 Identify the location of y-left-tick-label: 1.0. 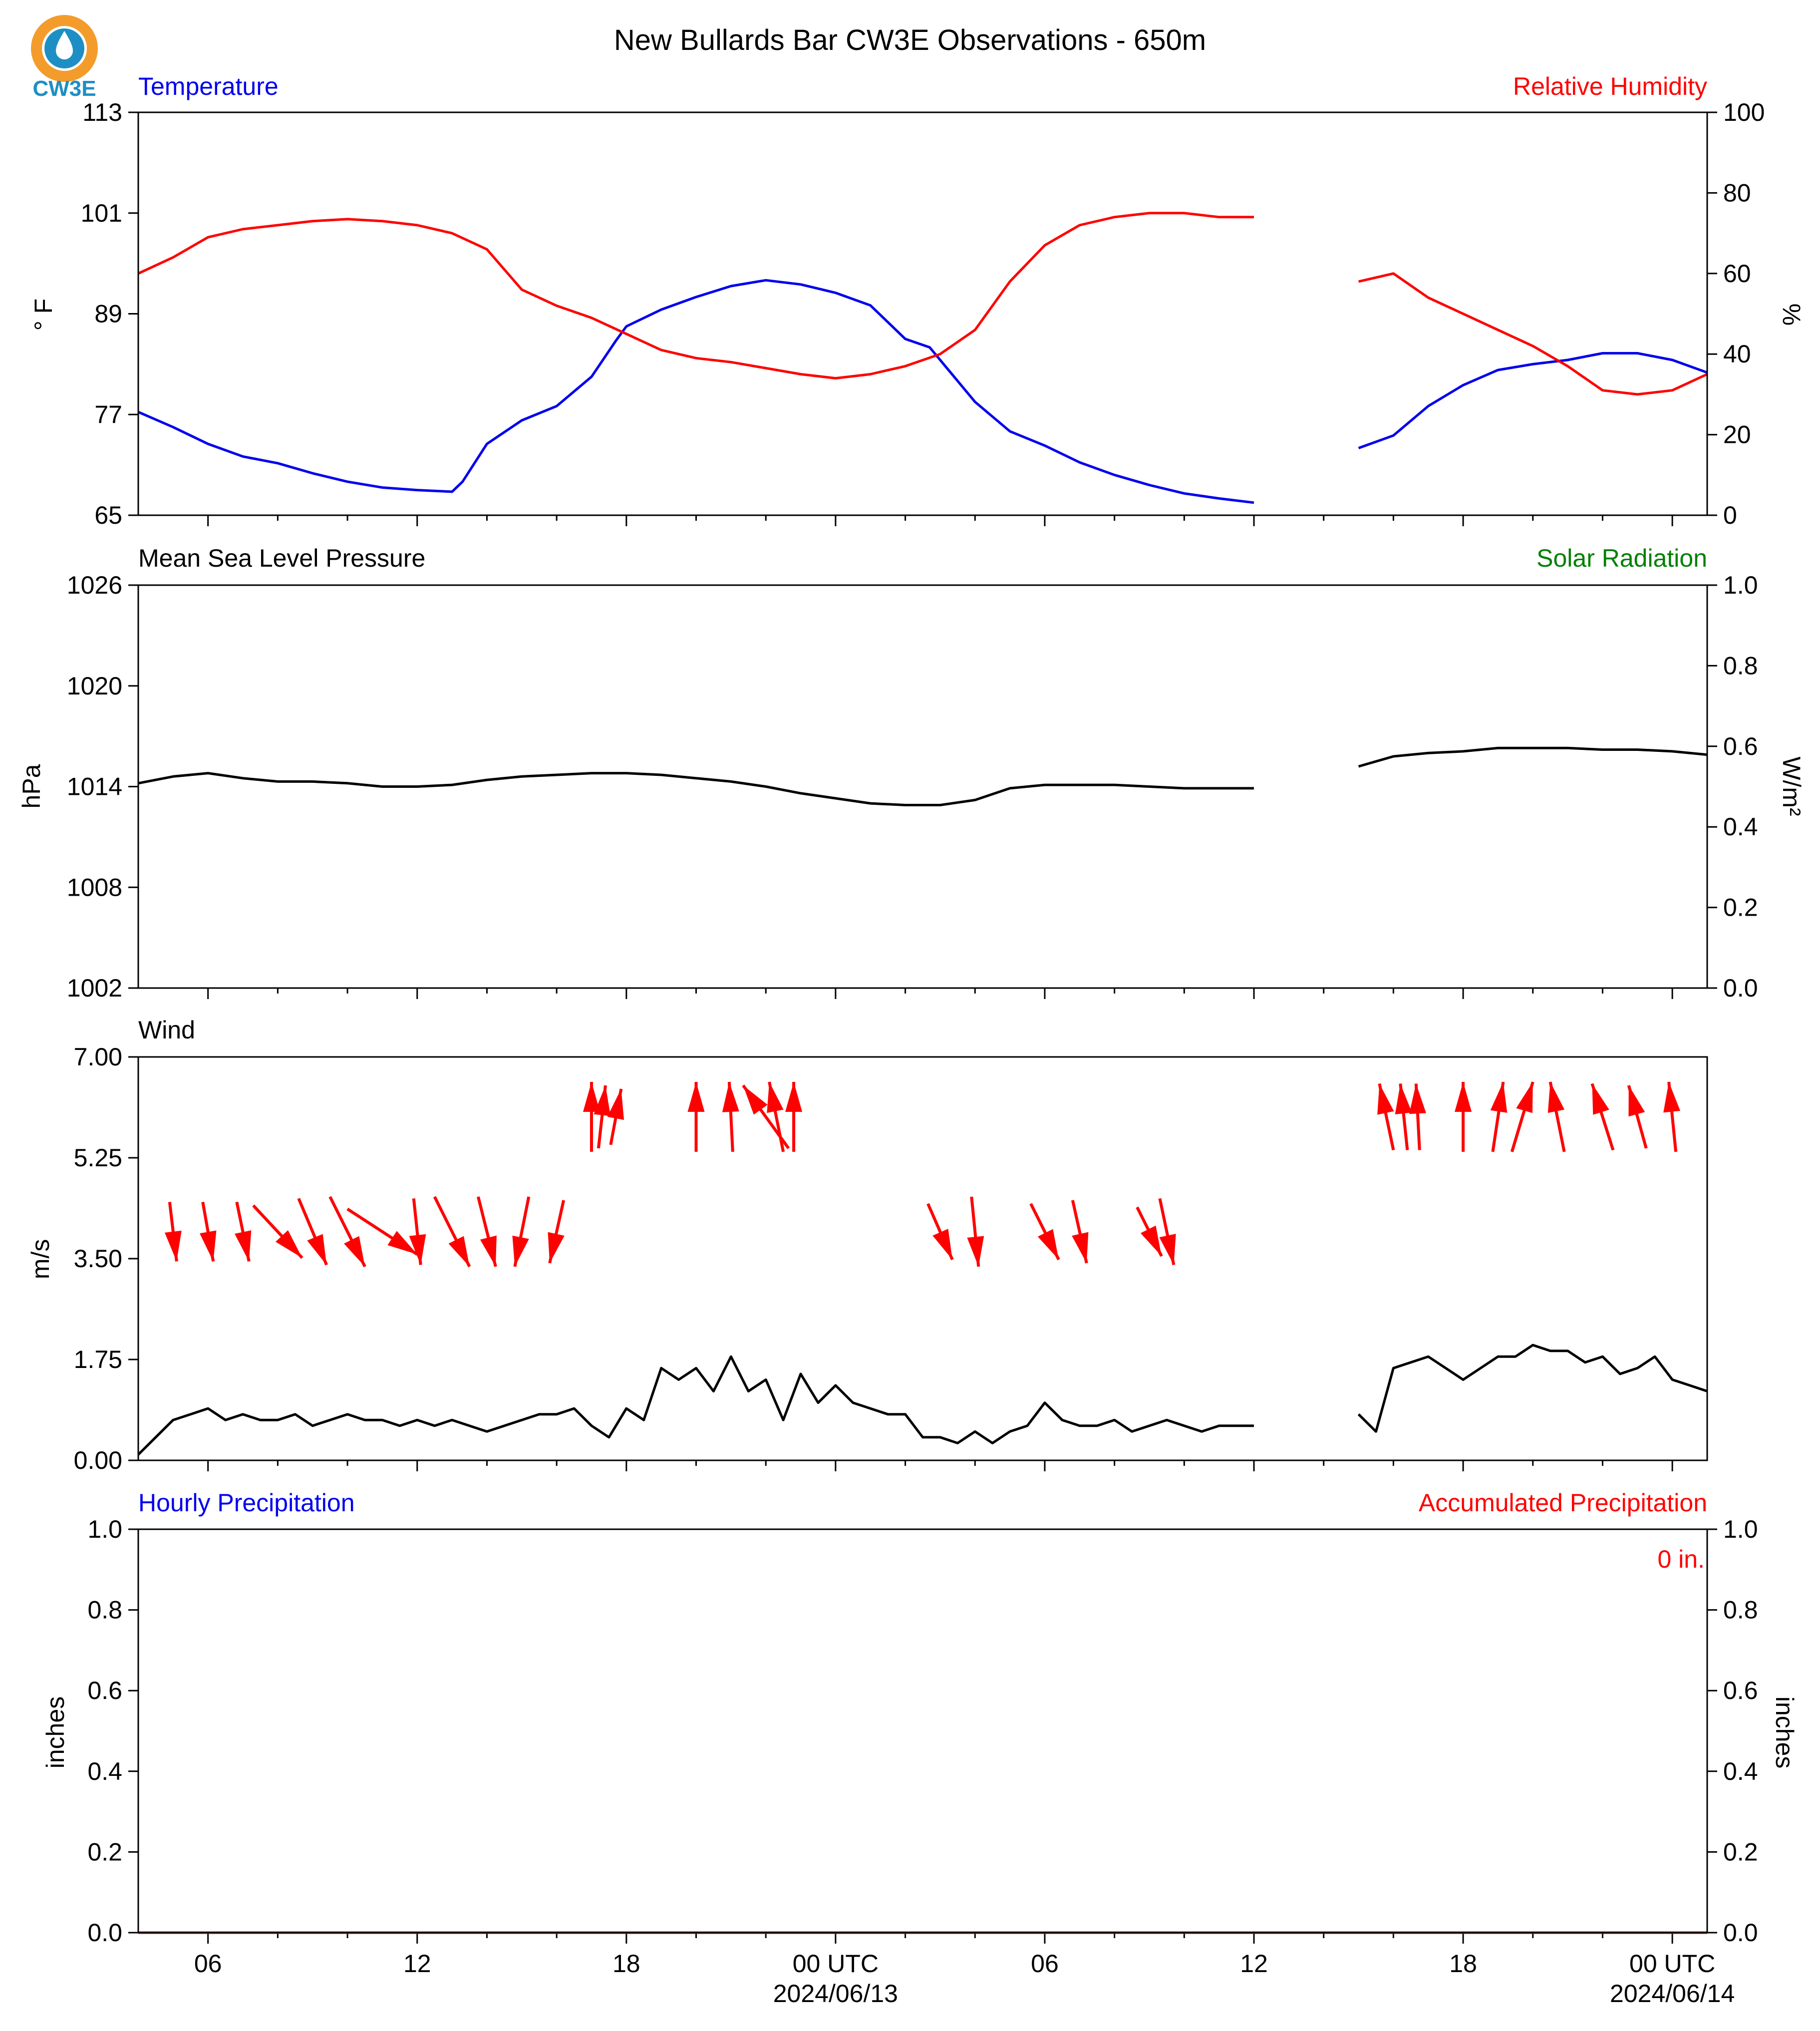
(104, 1529).